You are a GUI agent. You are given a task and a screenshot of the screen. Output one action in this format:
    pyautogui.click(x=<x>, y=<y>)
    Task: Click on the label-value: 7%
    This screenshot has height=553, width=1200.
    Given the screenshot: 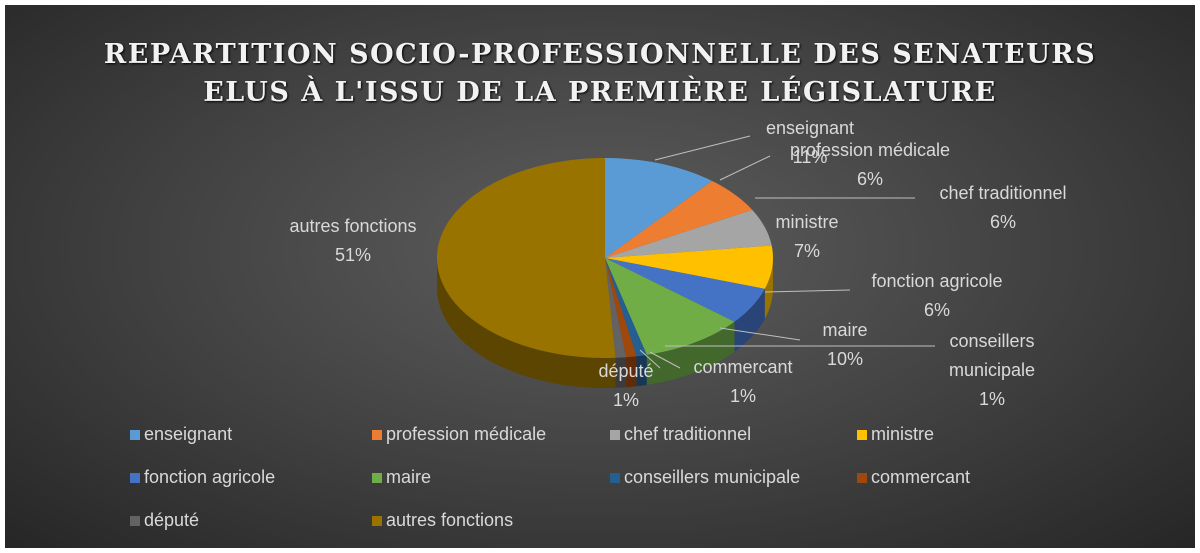 What is the action you would take?
    pyautogui.click(x=807, y=251)
    